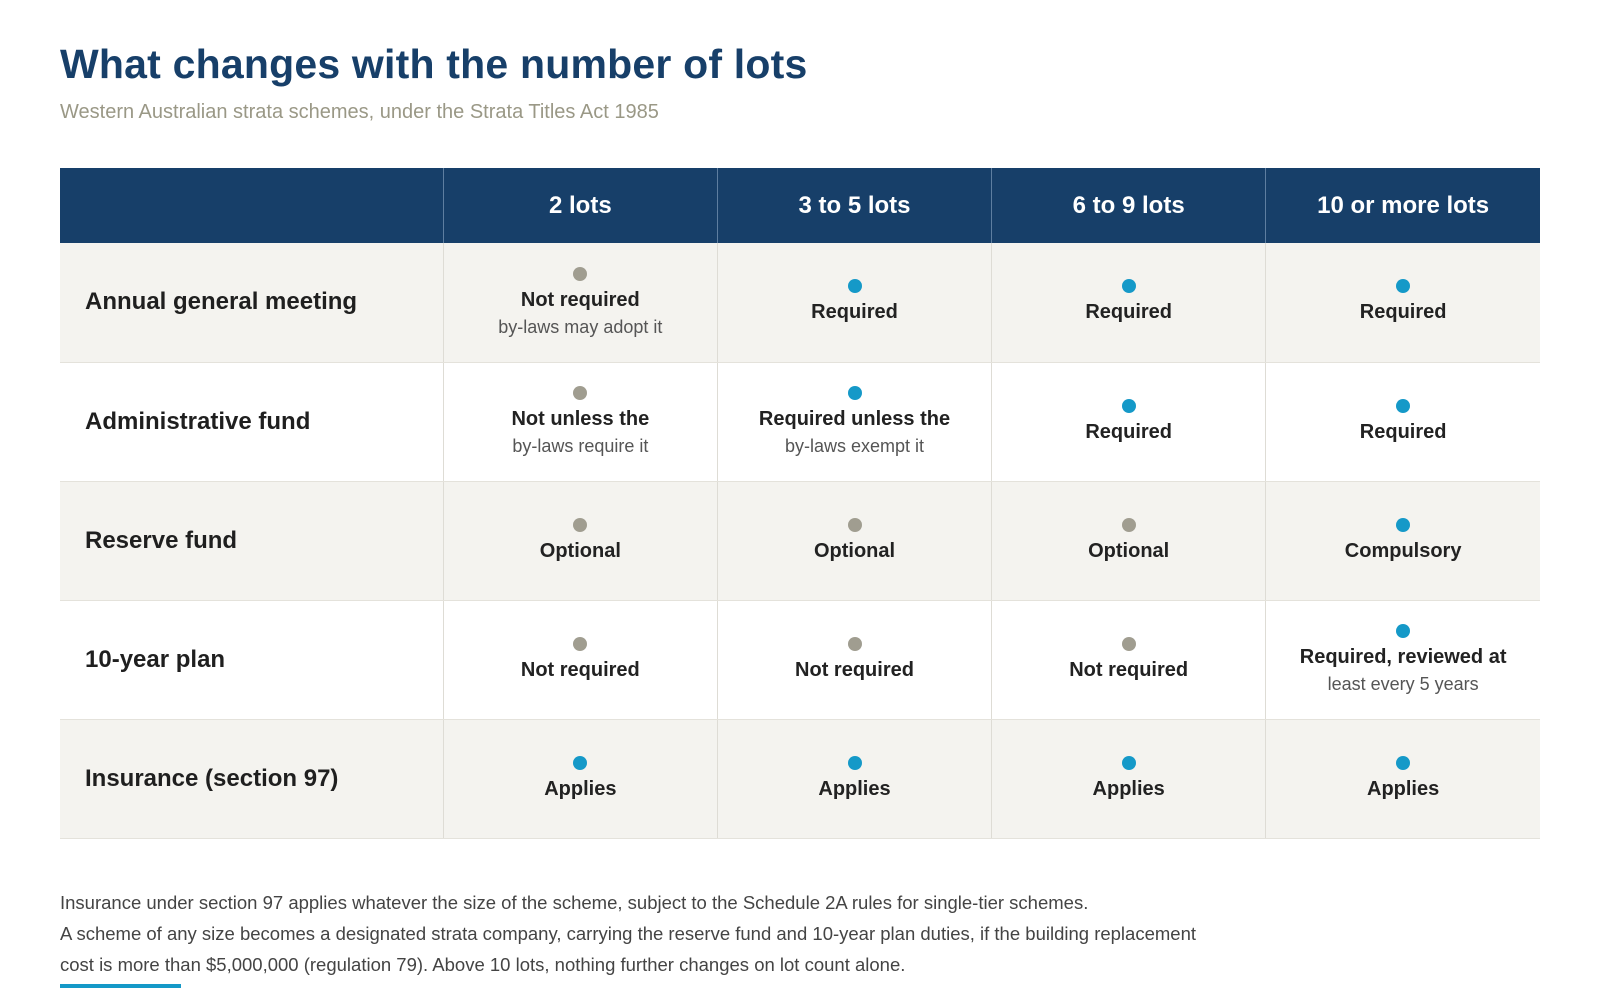 This screenshot has width=1600, height=1000. I want to click on cell-content: Required, reviewed at least every 5 years, so click(1403, 659).